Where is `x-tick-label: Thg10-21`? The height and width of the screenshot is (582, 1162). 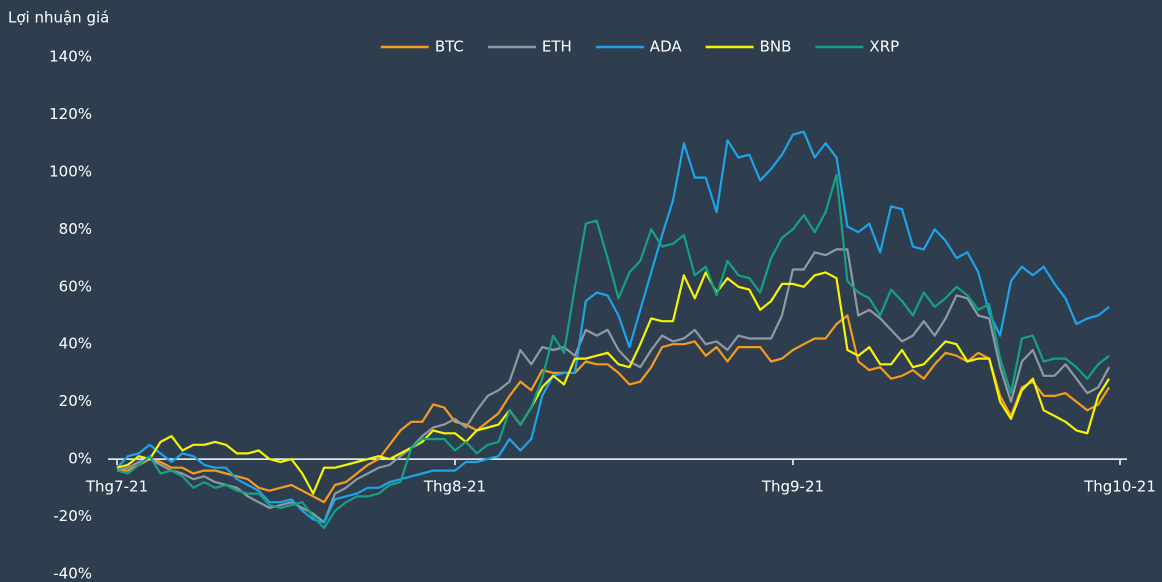
x-tick-label: Thg10-21 is located at coordinates (1119, 487).